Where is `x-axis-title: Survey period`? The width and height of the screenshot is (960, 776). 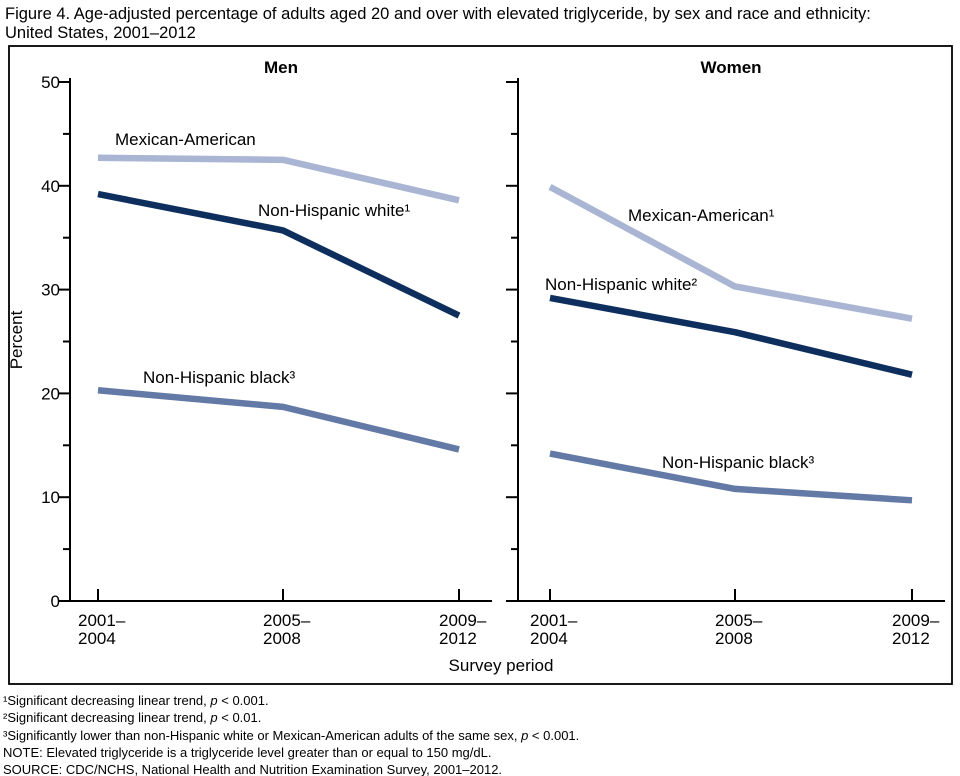 x-axis-title: Survey period is located at coordinates (501, 665).